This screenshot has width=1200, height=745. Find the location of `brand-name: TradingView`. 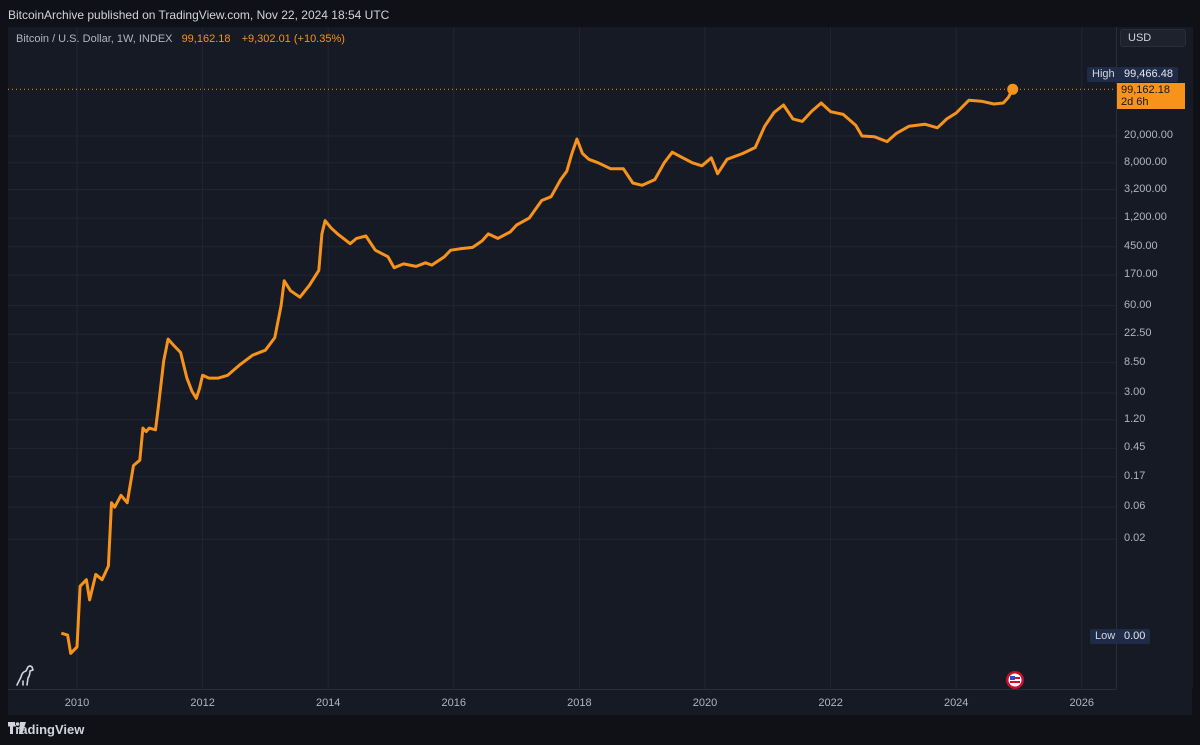

brand-name: TradingView is located at coordinates (46, 729).